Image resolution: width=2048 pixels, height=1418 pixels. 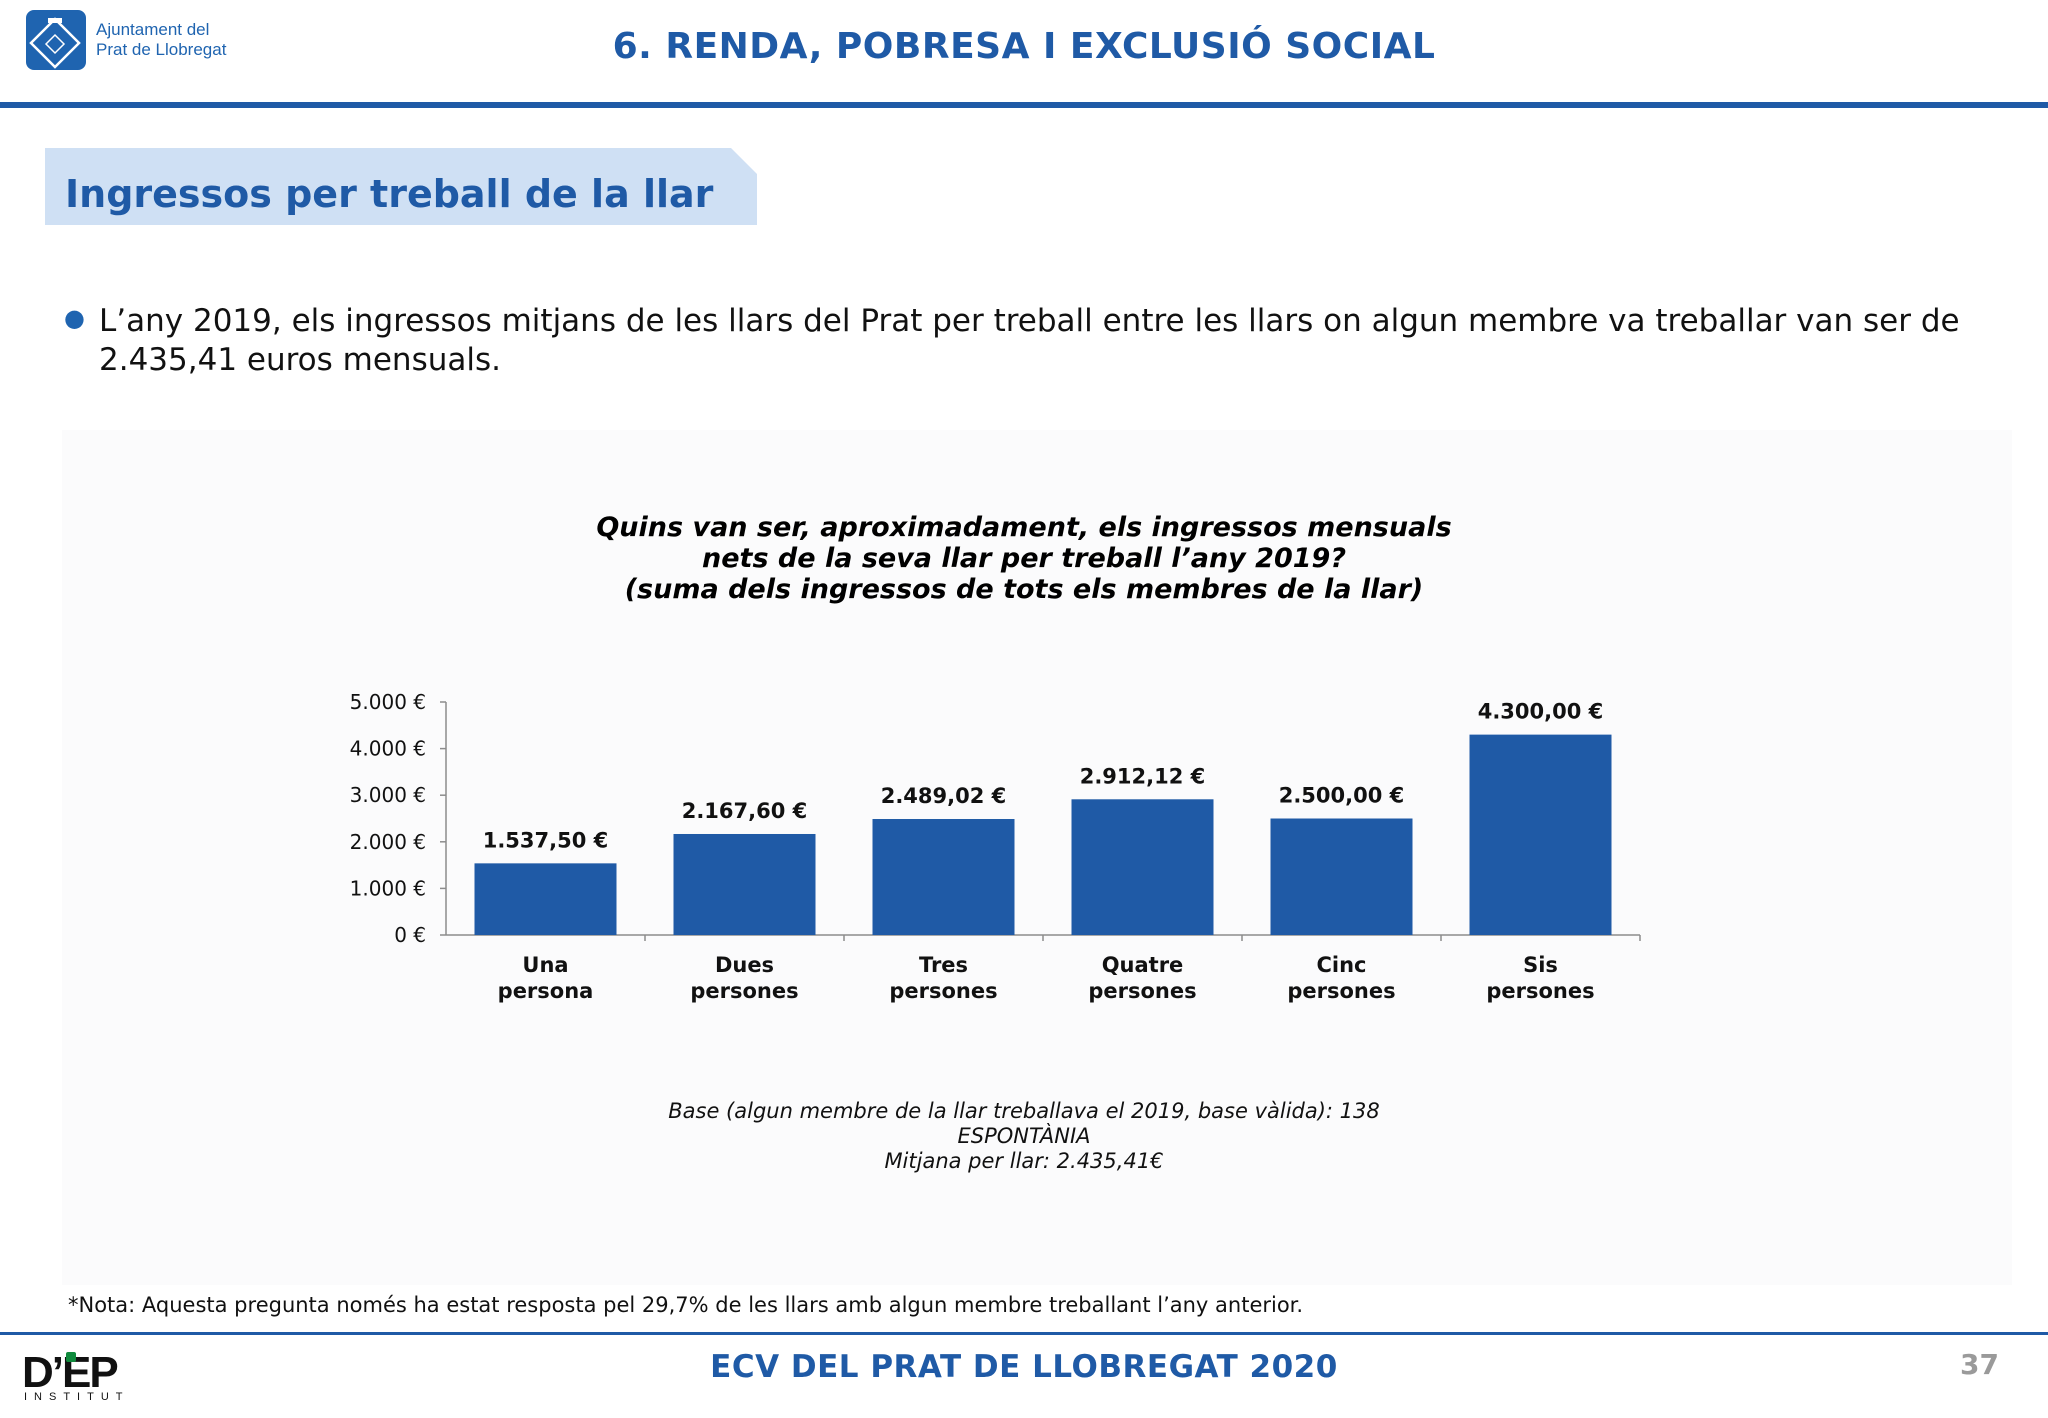 What do you see at coordinates (1540, 965) in the screenshot?
I see `x-category-label: Sis` at bounding box center [1540, 965].